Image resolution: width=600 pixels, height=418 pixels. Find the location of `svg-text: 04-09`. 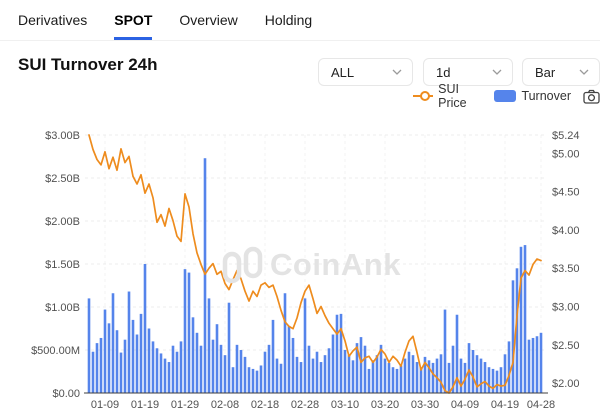

svg-text: 04-09 is located at coordinates (465, 405).